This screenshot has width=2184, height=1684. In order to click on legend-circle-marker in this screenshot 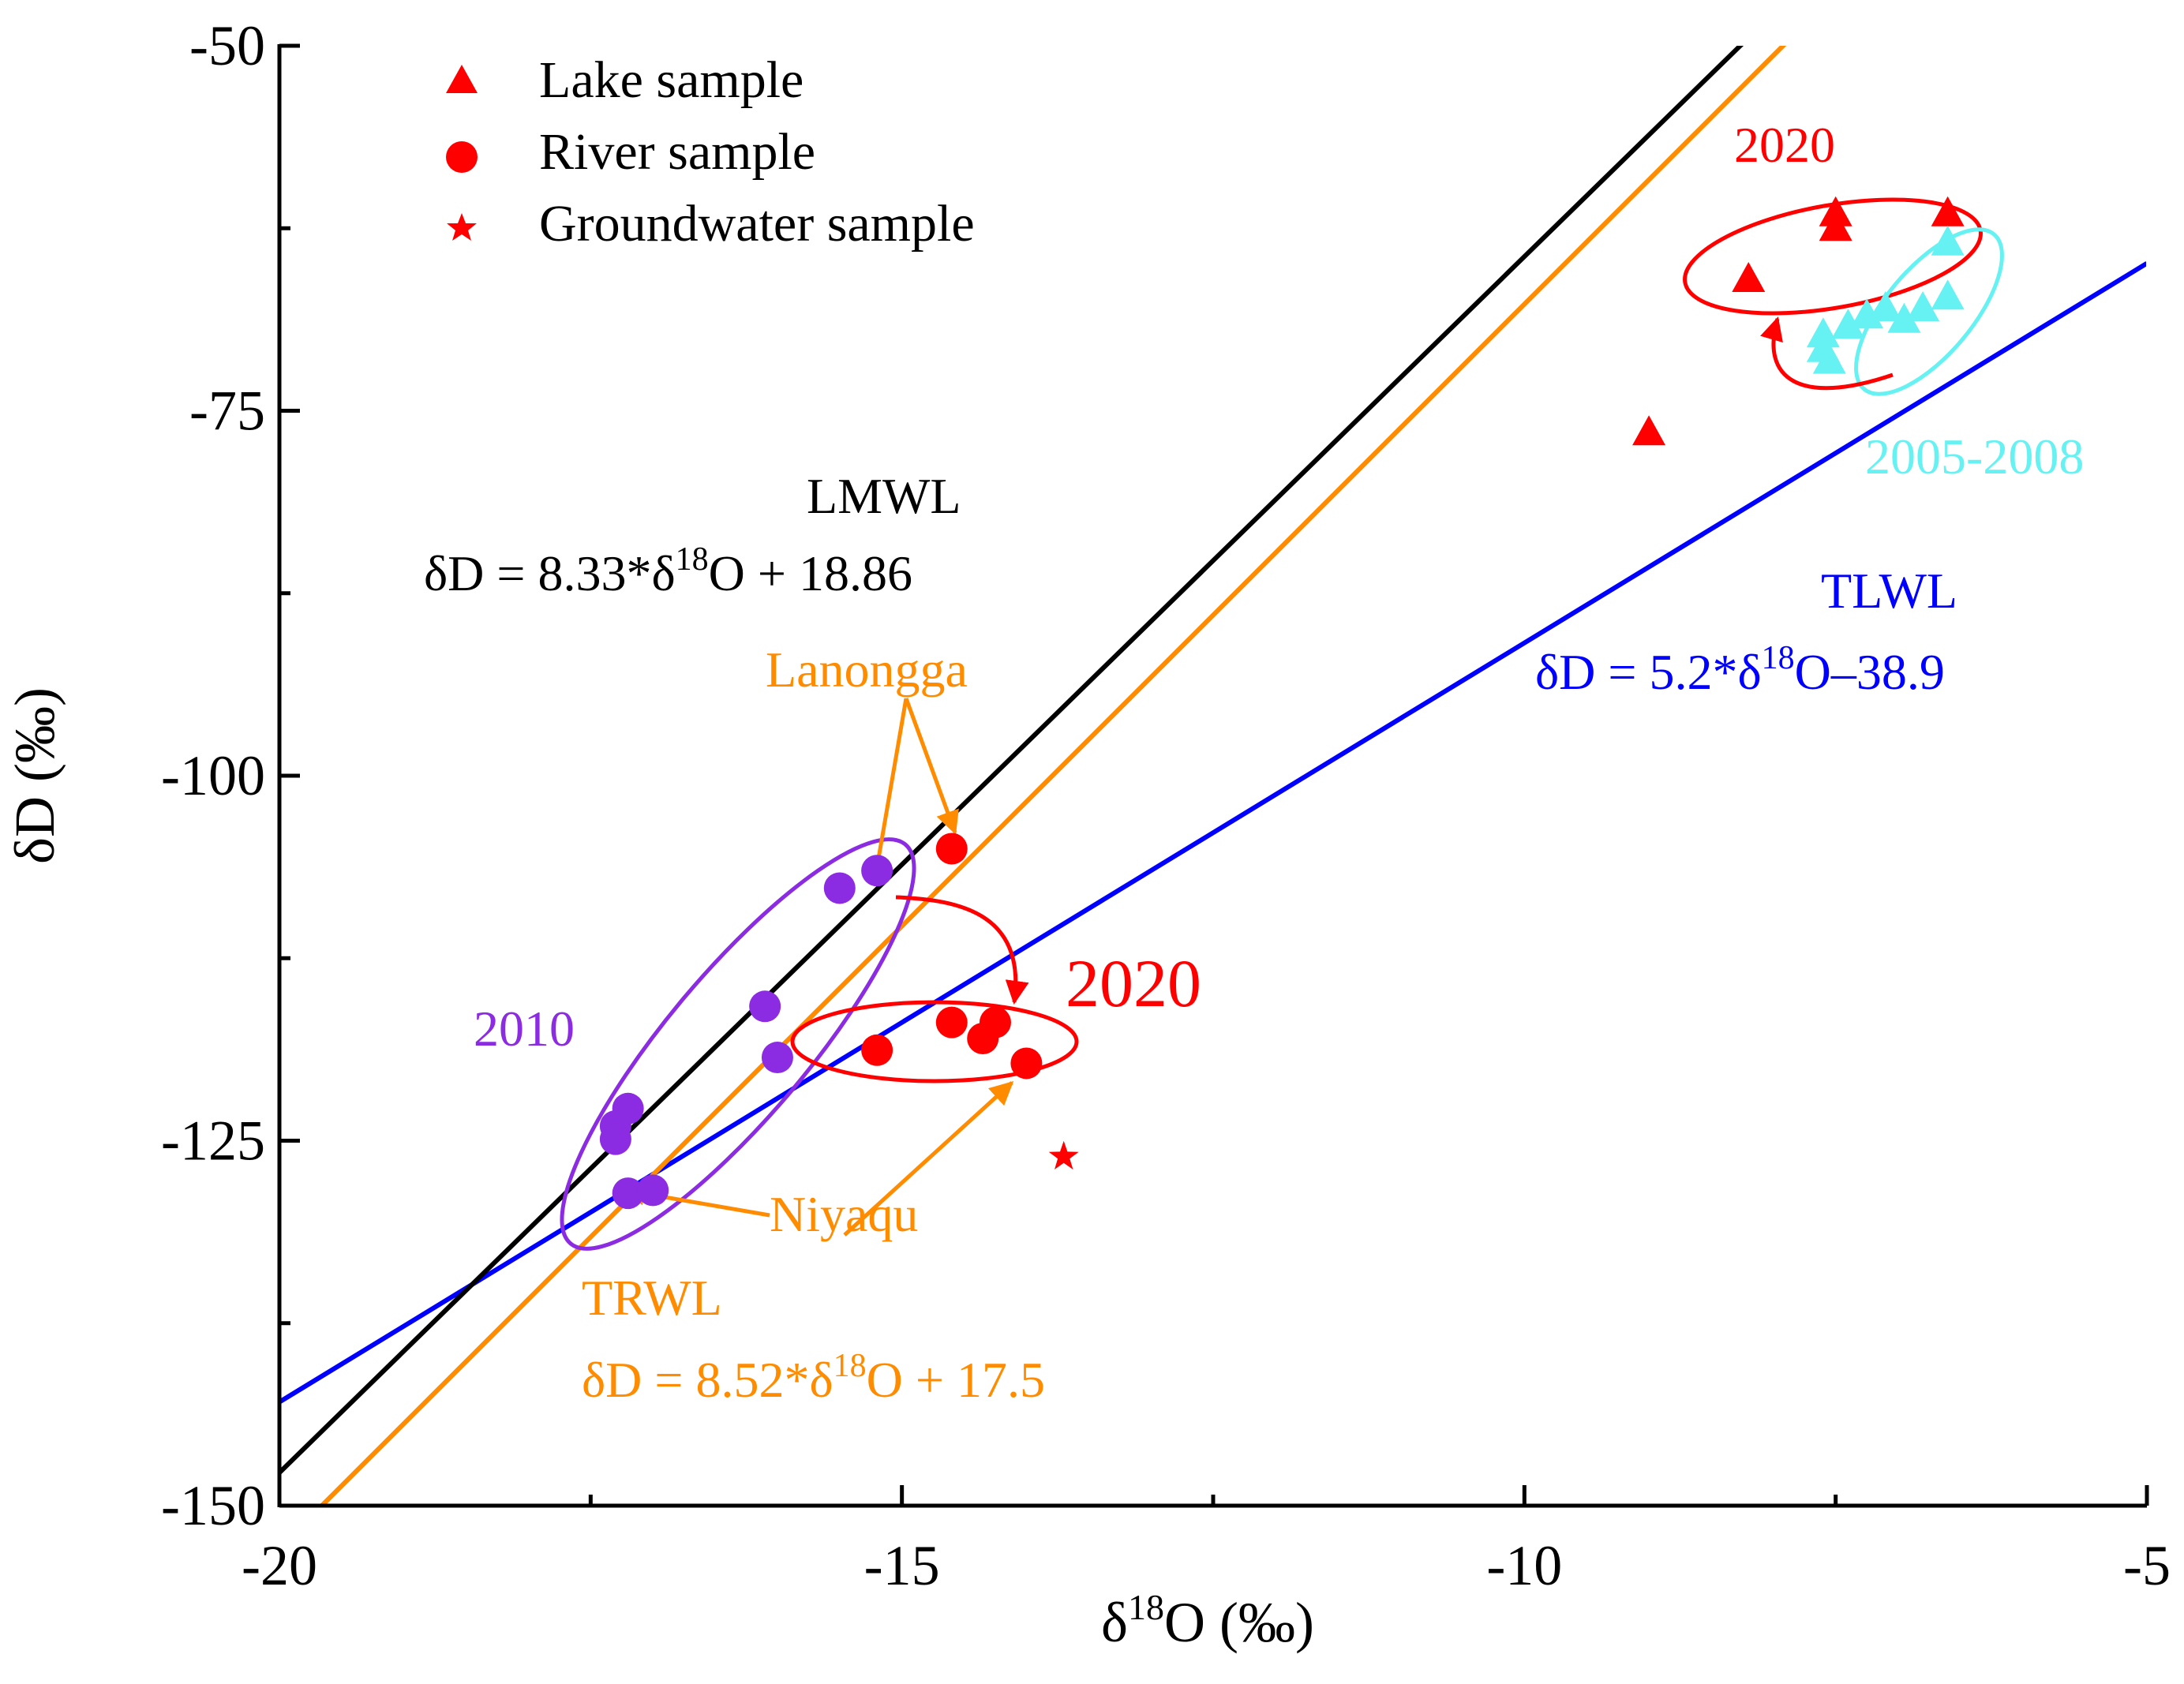, I will do `click(462, 157)`.